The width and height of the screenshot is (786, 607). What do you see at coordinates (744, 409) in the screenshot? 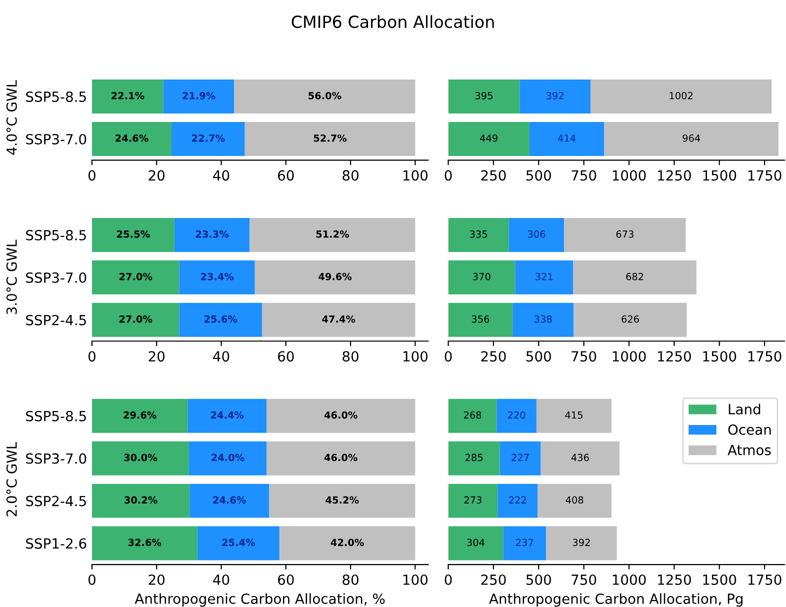
I see `legend-label: Land` at bounding box center [744, 409].